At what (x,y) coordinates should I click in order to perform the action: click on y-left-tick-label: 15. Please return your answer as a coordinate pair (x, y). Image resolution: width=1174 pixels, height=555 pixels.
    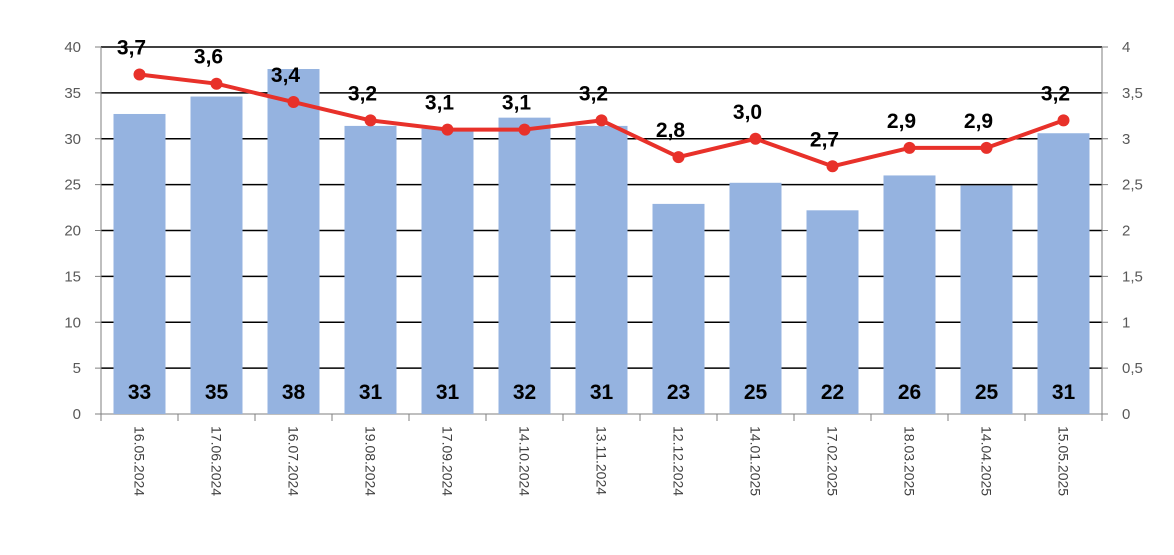
    Looking at the image, I should click on (72, 276).